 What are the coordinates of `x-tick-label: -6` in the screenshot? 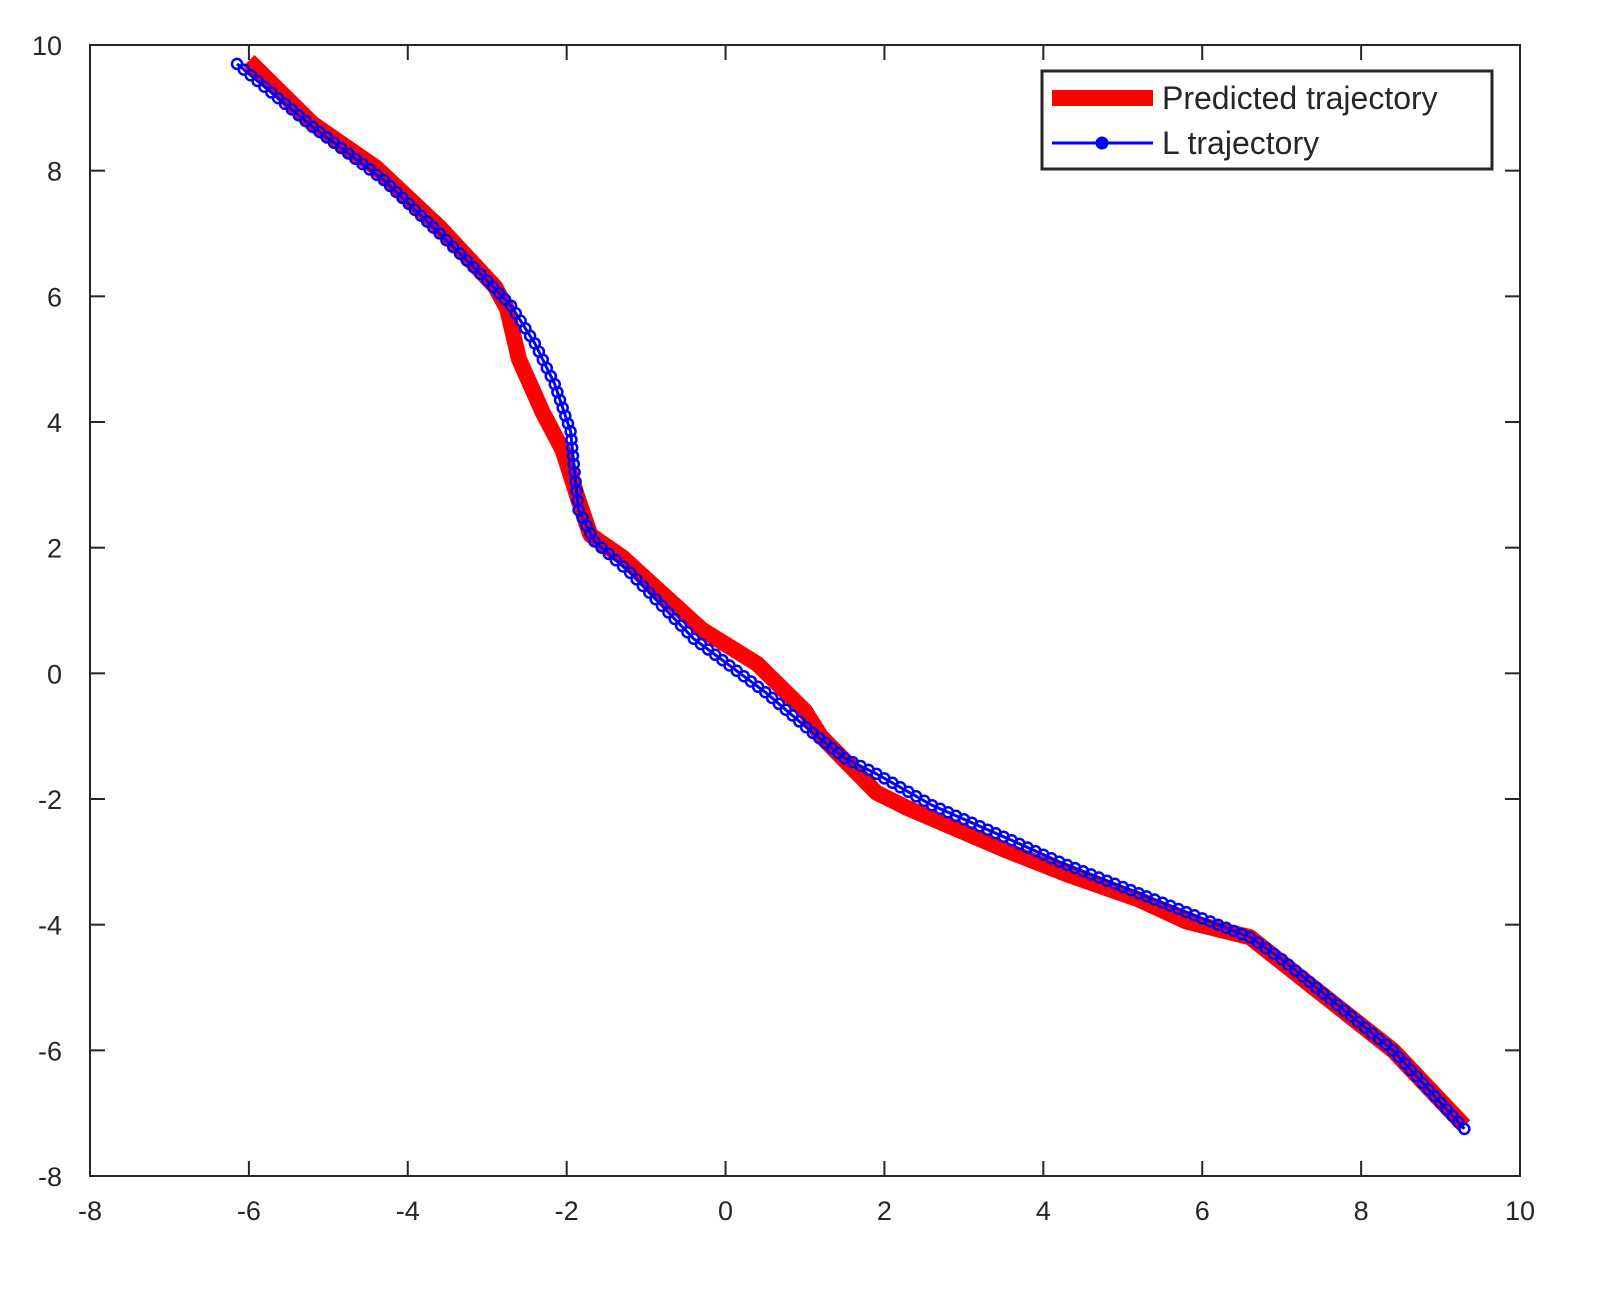 It's located at (249, 1211).